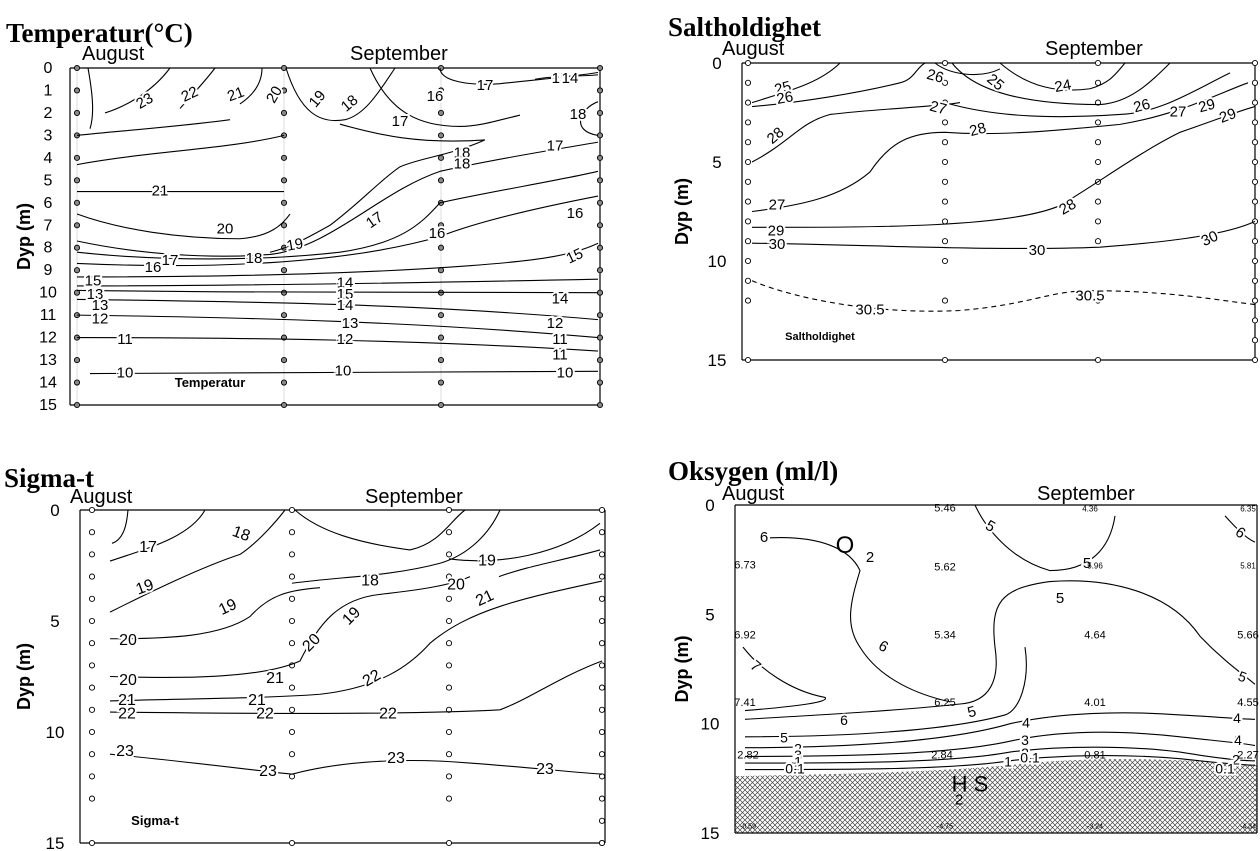  Describe the element at coordinates (1227, 116) in the screenshot. I see `contour-label: 29` at that location.